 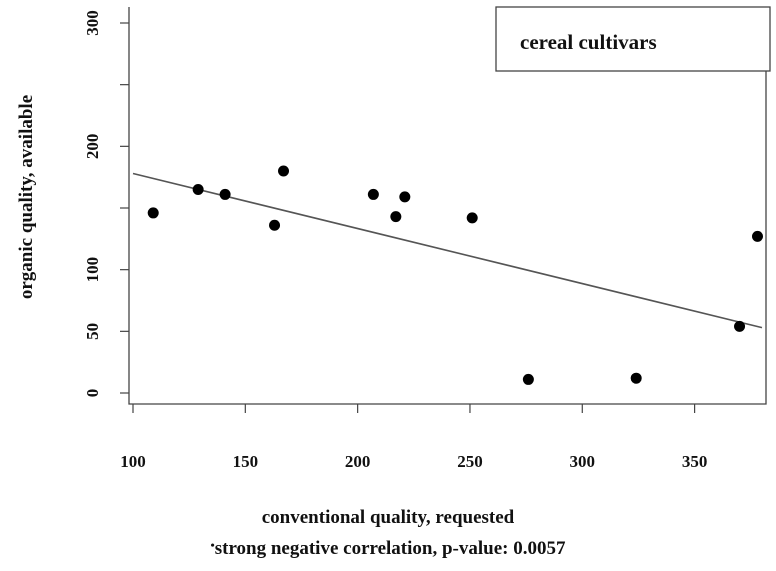 What do you see at coordinates (92, 270) in the screenshot?
I see `y-tick-label: 100` at bounding box center [92, 270].